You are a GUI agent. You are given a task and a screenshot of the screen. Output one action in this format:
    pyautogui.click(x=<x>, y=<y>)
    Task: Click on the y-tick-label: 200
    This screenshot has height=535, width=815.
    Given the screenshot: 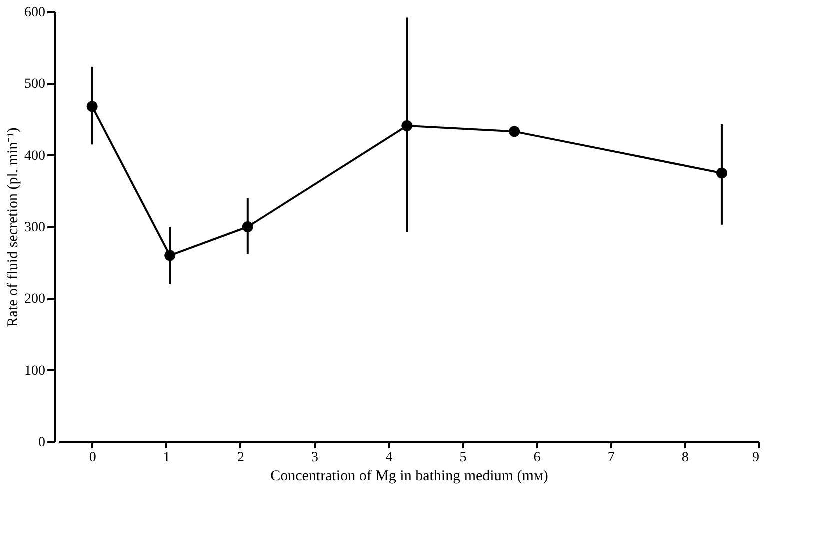 What is the action you would take?
    pyautogui.click(x=35, y=300)
    